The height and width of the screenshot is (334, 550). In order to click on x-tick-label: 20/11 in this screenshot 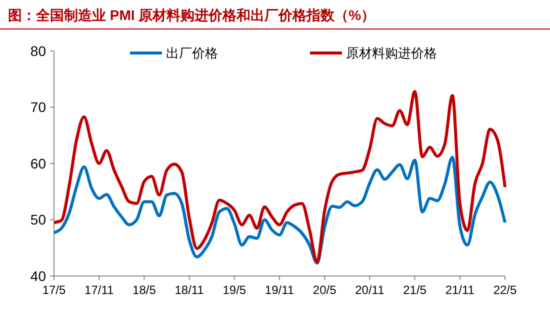, I will do `click(370, 290)`.